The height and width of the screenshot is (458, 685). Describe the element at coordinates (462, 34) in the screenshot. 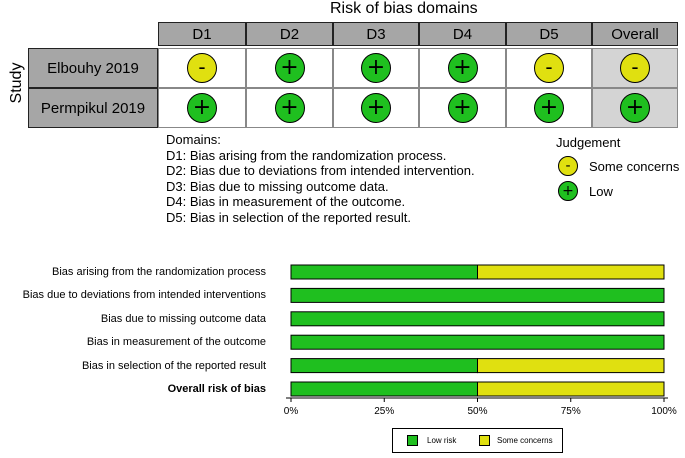

I see `column-header-d4: D4` at that location.